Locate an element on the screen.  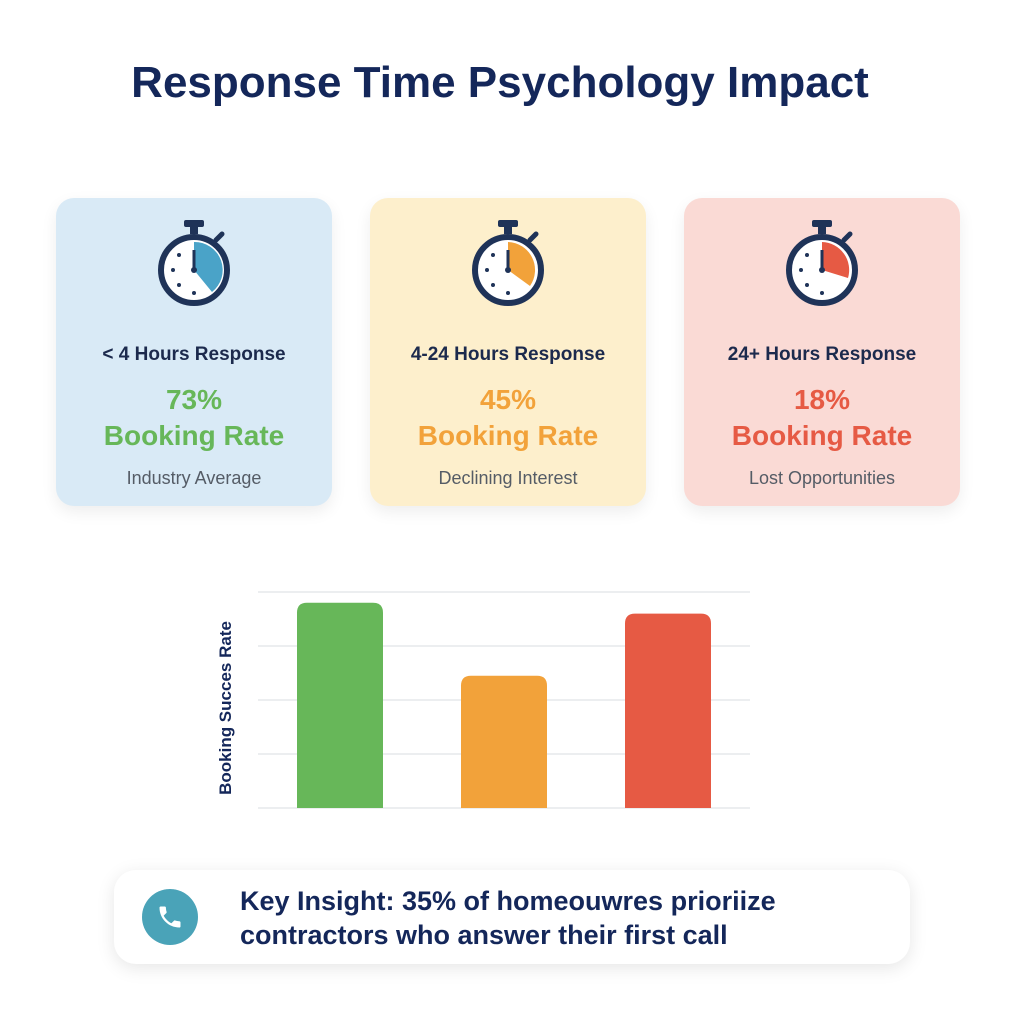
insight-line-2: contractors who answer their first call is located at coordinates (484, 935).